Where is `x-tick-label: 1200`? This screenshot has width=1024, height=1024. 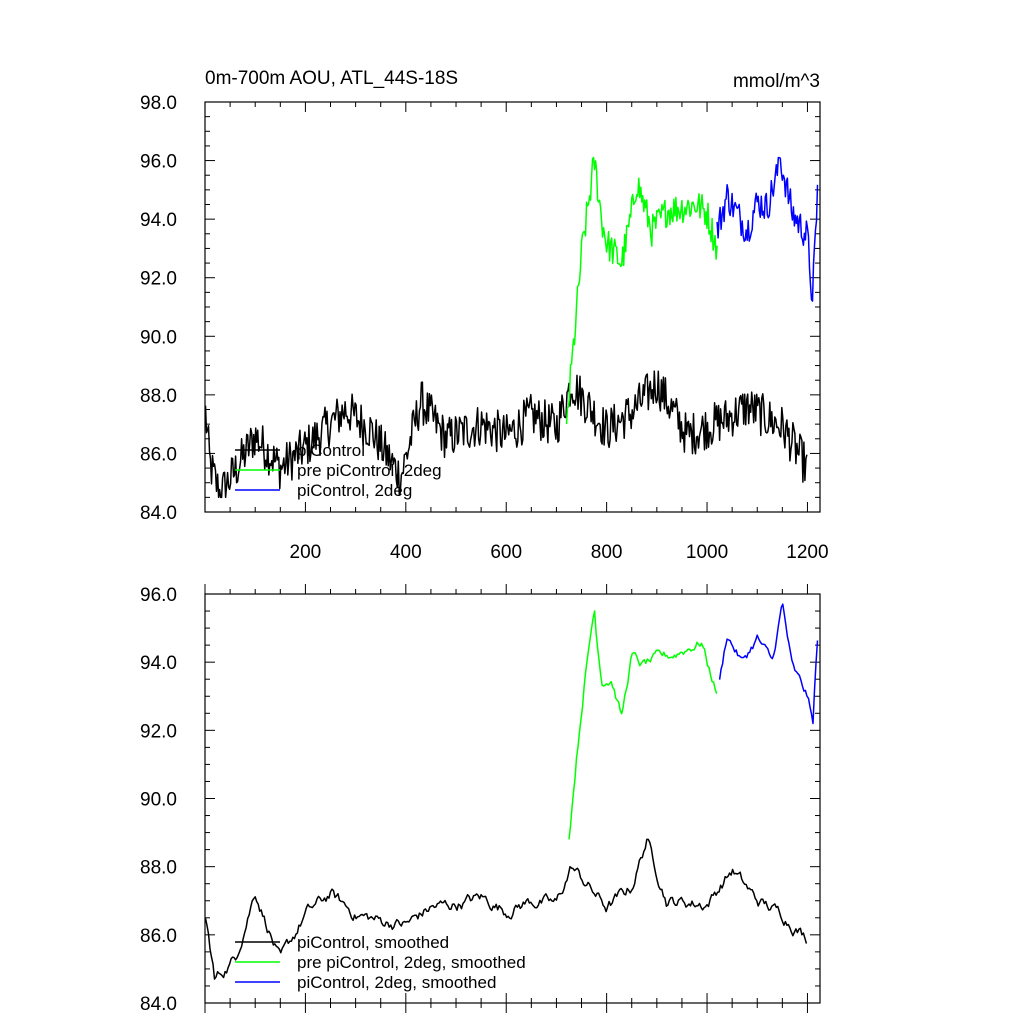 x-tick-label: 1200 is located at coordinates (807, 552).